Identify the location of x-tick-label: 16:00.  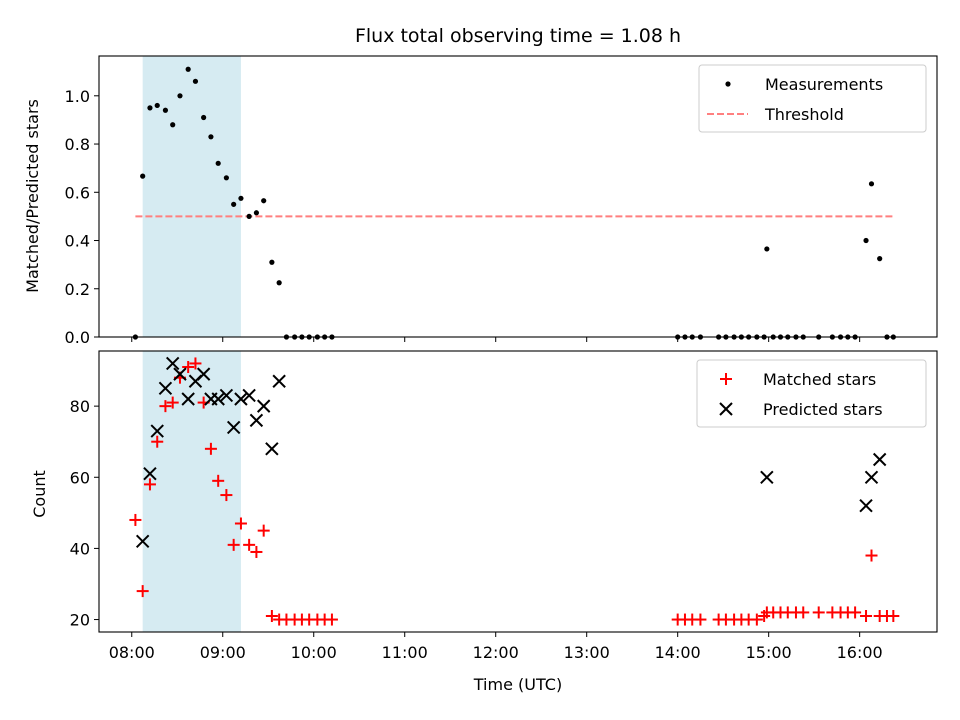
(860, 652).